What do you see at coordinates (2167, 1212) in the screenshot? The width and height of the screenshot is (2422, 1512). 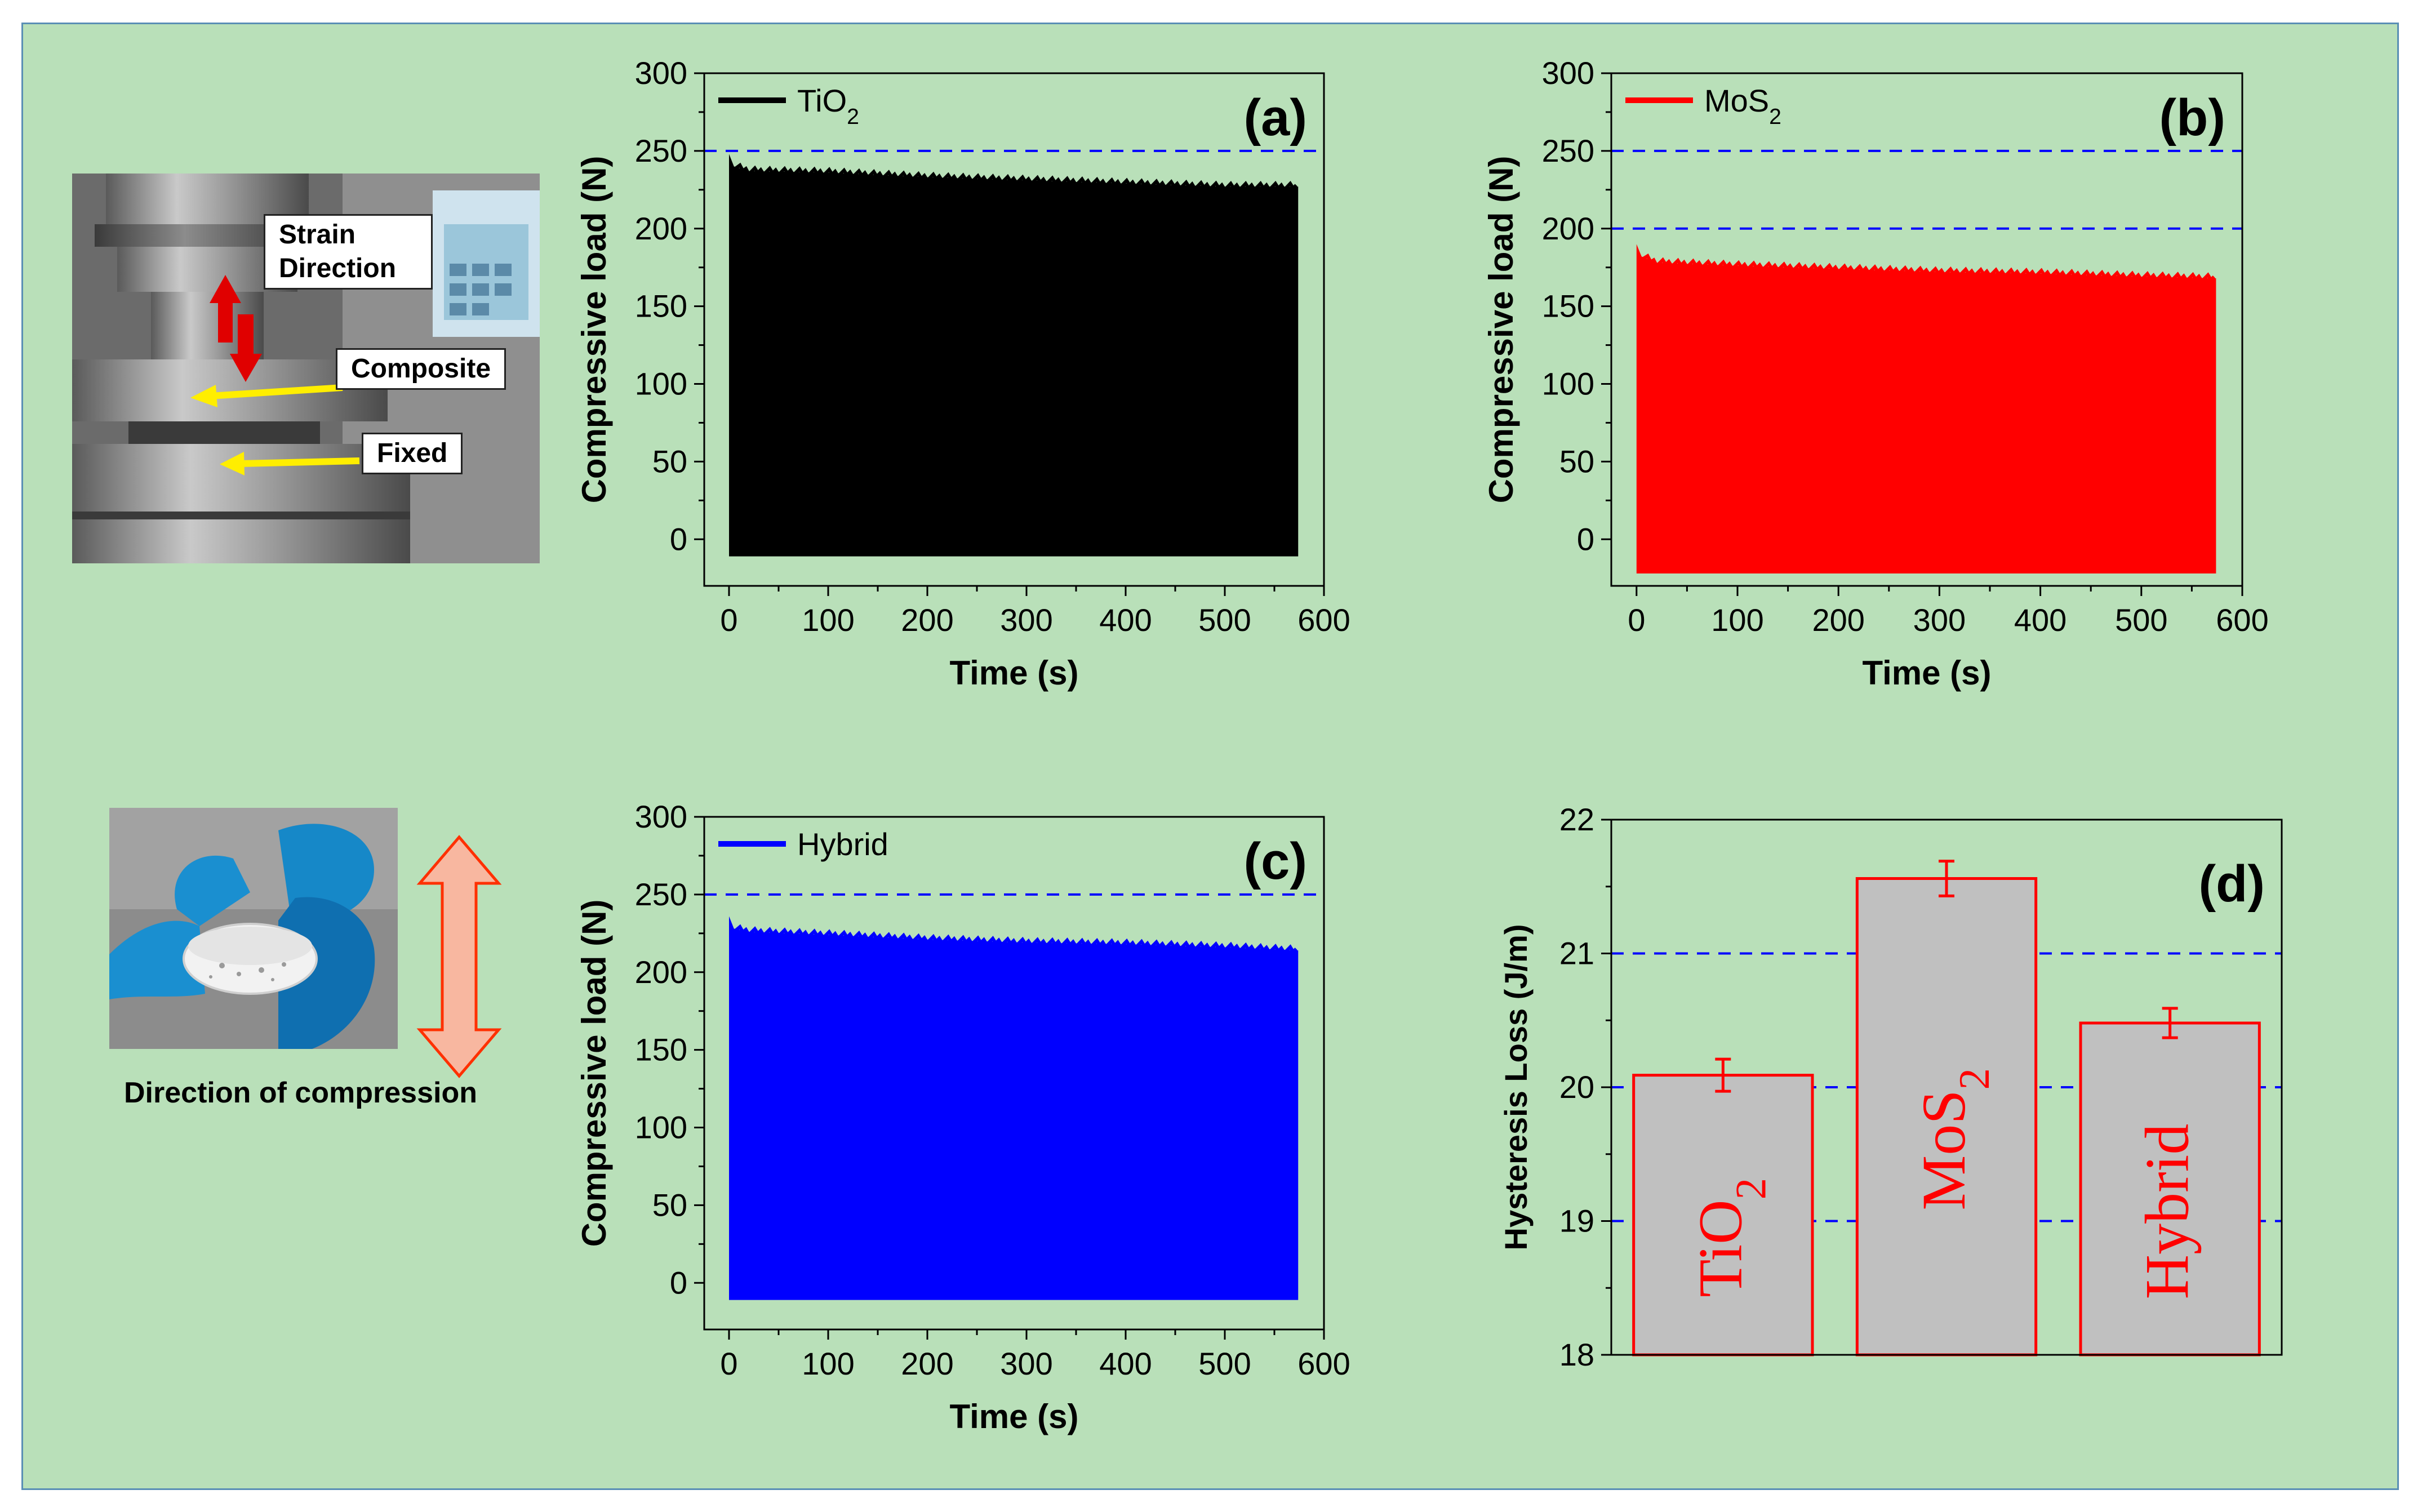 I see `bar-label-2: Hybrid` at bounding box center [2167, 1212].